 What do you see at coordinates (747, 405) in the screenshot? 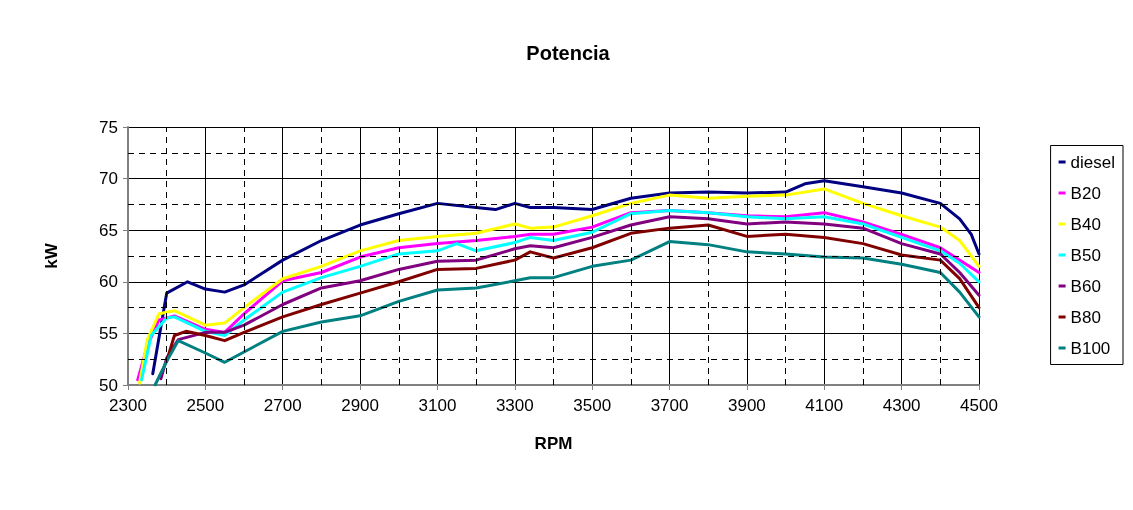
I see `x-tick-label: 3900` at bounding box center [747, 405].